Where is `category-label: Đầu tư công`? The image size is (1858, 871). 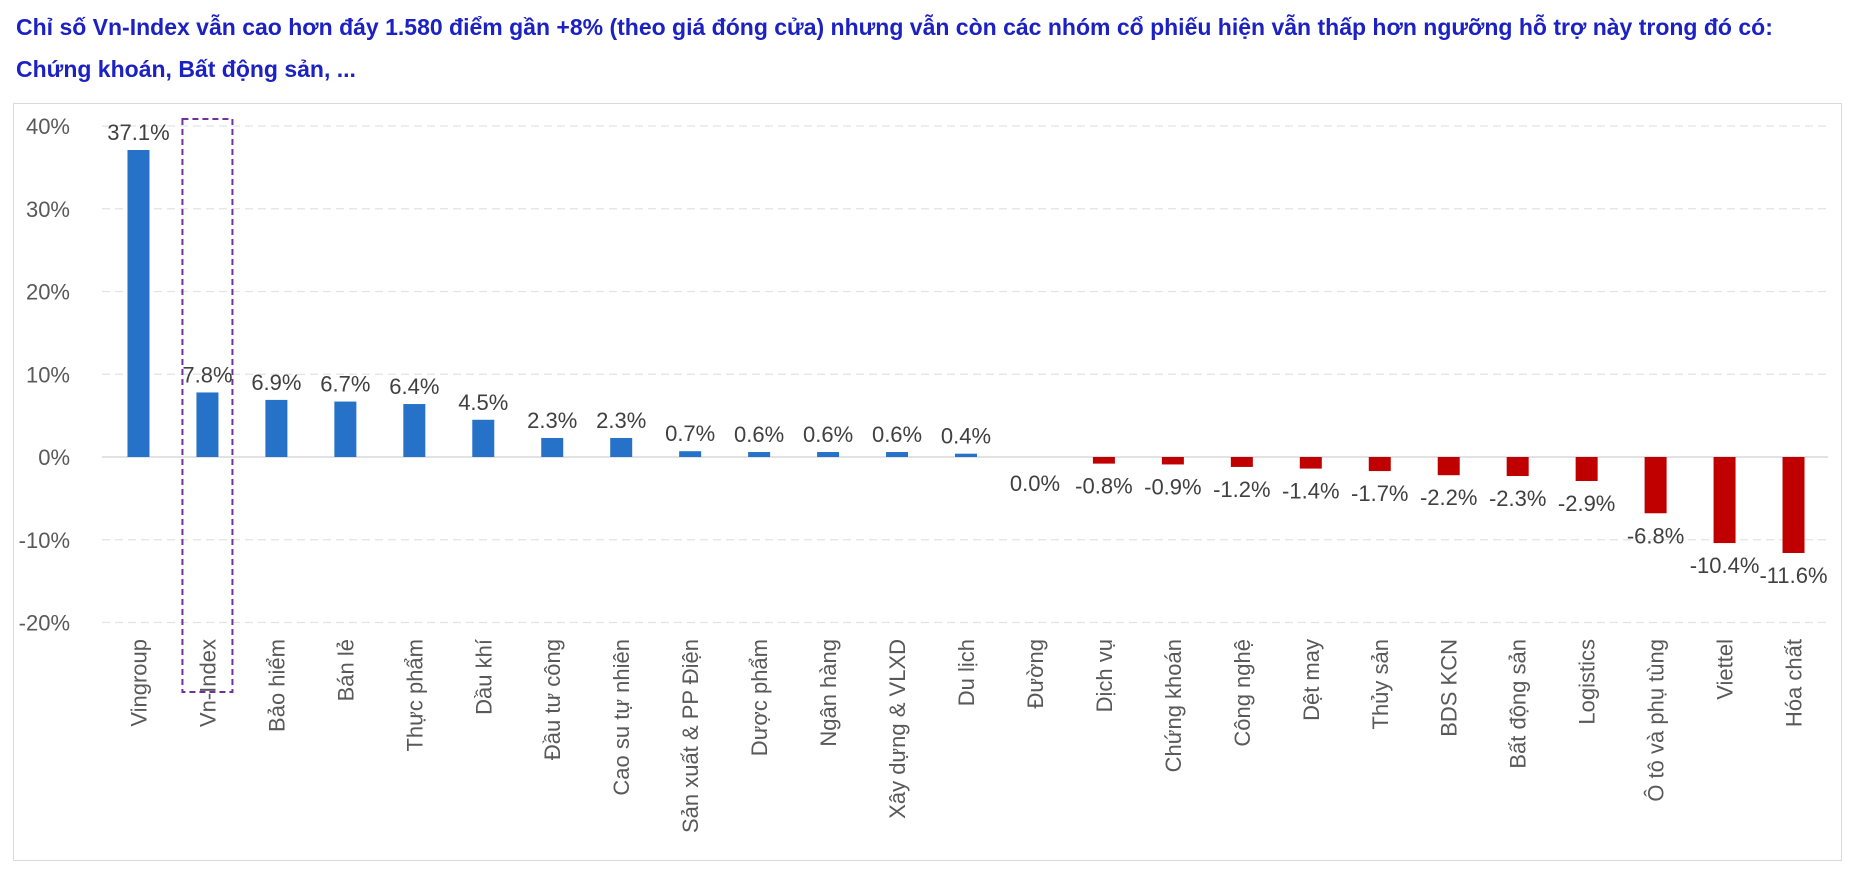 category-label: Đầu tư công is located at coordinates (552, 699).